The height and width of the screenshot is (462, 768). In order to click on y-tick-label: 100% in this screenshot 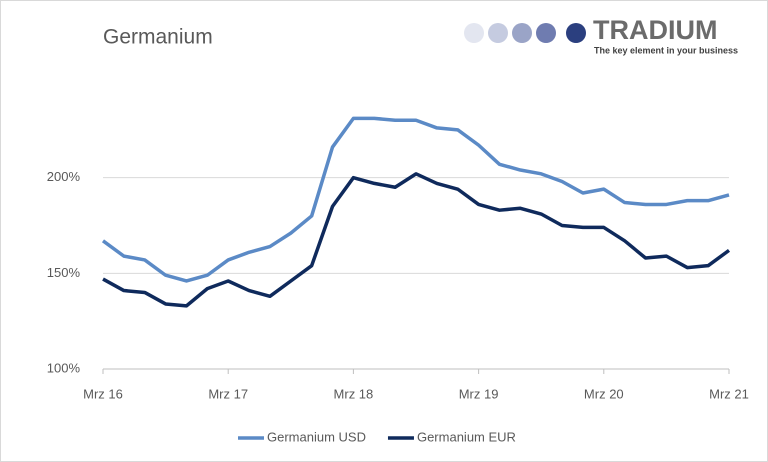, I will do `click(64, 367)`.